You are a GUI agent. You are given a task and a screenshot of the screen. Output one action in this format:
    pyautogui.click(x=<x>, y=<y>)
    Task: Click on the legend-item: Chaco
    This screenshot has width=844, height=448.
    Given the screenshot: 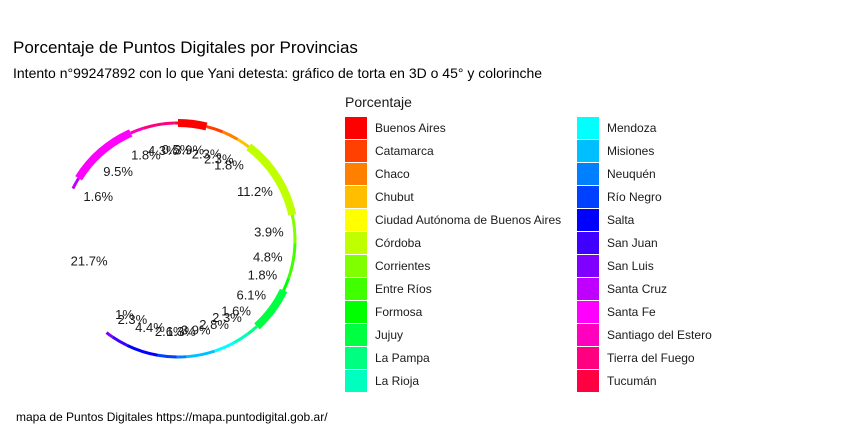 What is the action you would take?
    pyautogui.click(x=377, y=173)
    